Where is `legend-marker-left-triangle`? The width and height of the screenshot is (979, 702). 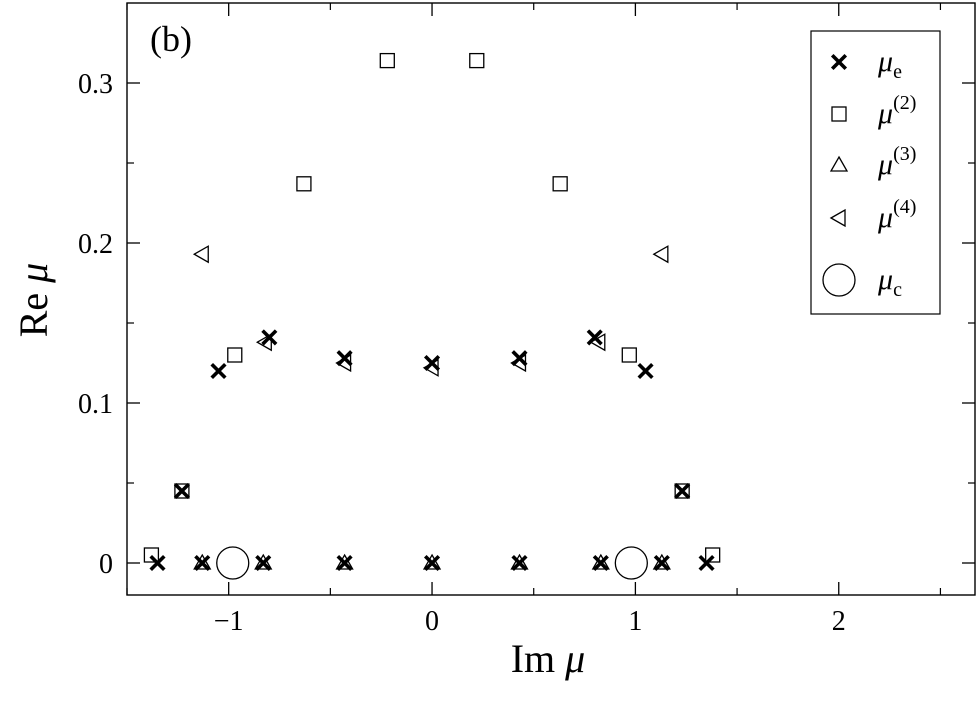
legend-marker-left-triangle is located at coordinates (837, 218).